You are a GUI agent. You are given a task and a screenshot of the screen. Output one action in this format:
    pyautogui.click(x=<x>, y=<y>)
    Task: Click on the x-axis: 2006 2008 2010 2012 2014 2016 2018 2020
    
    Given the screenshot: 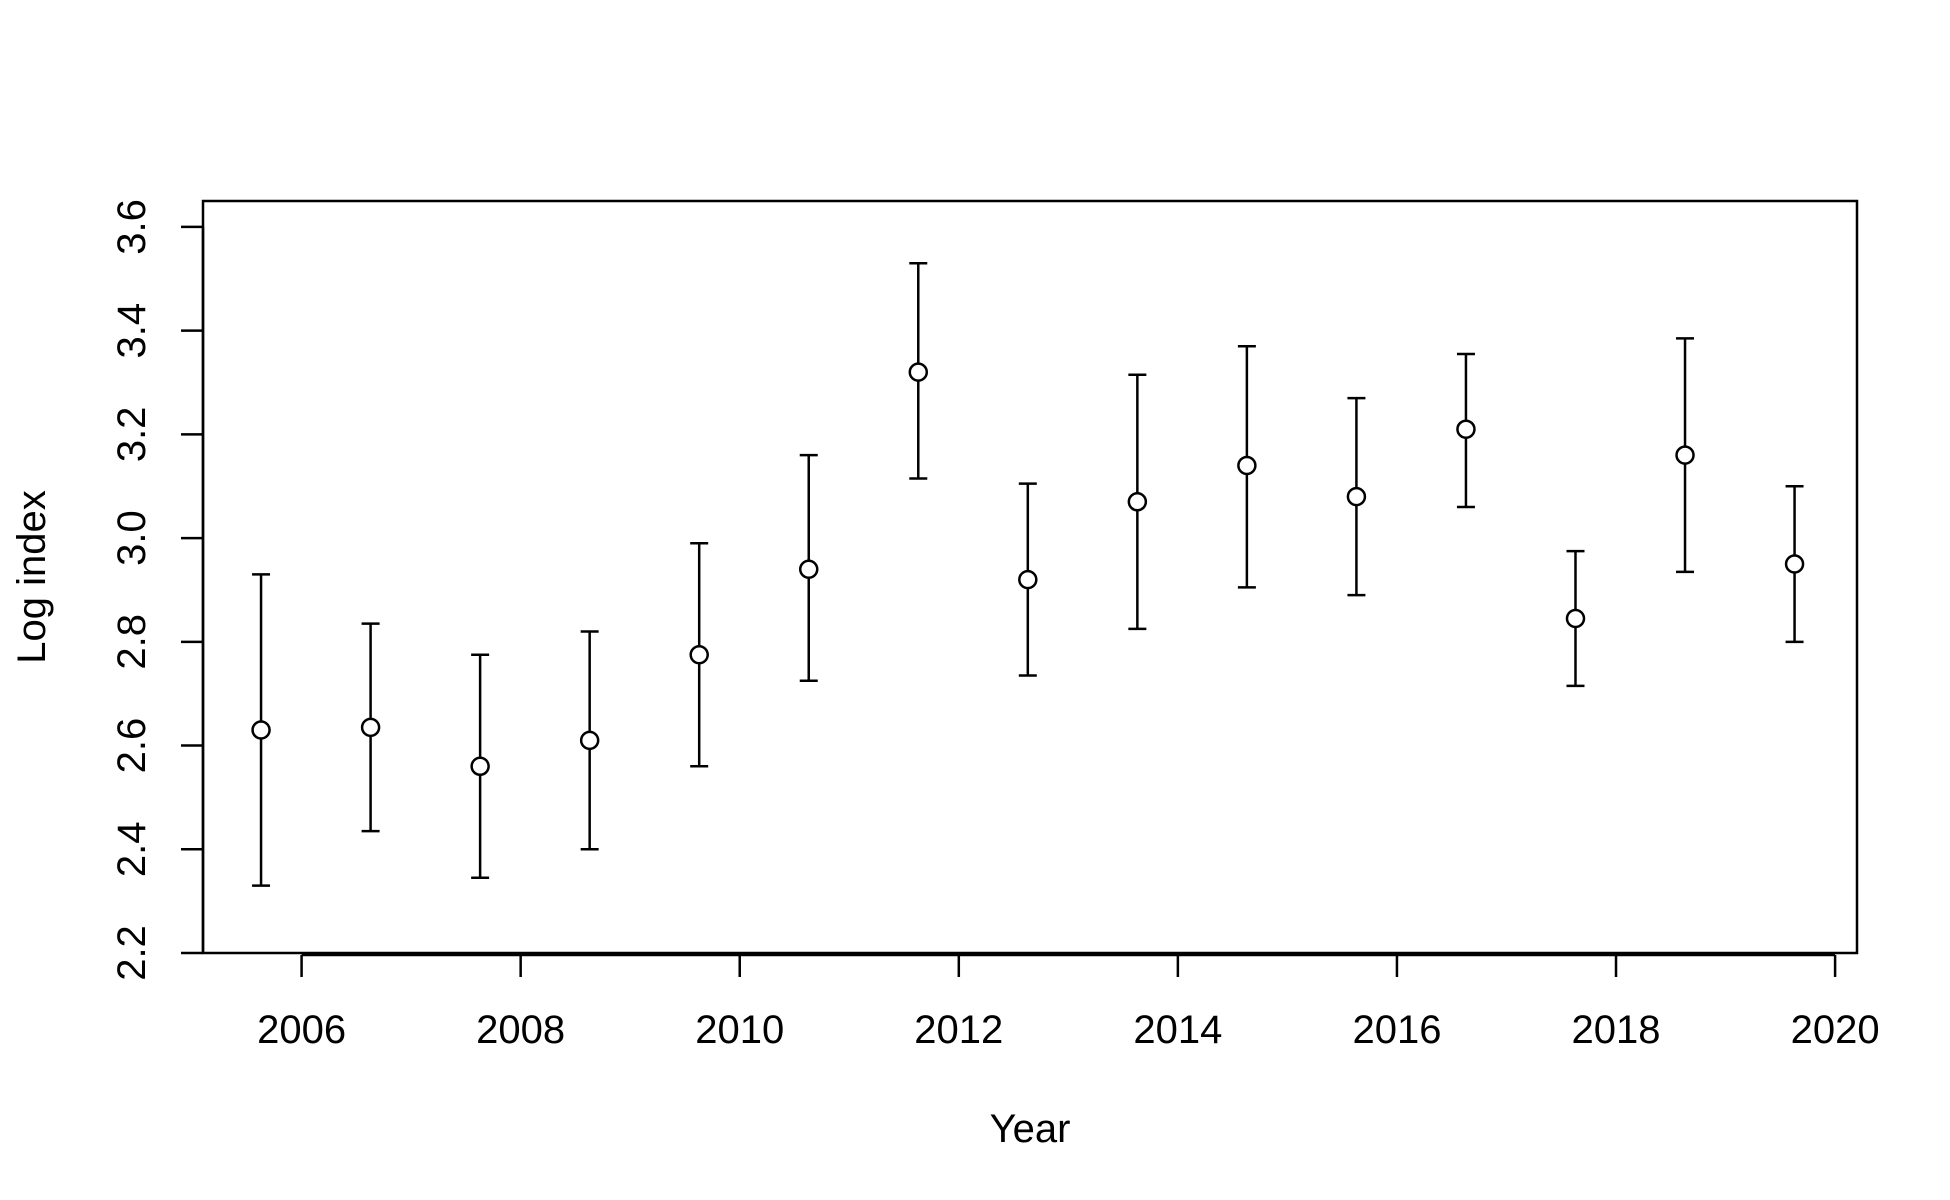 What is the action you would take?
    pyautogui.click(x=1068, y=1002)
    